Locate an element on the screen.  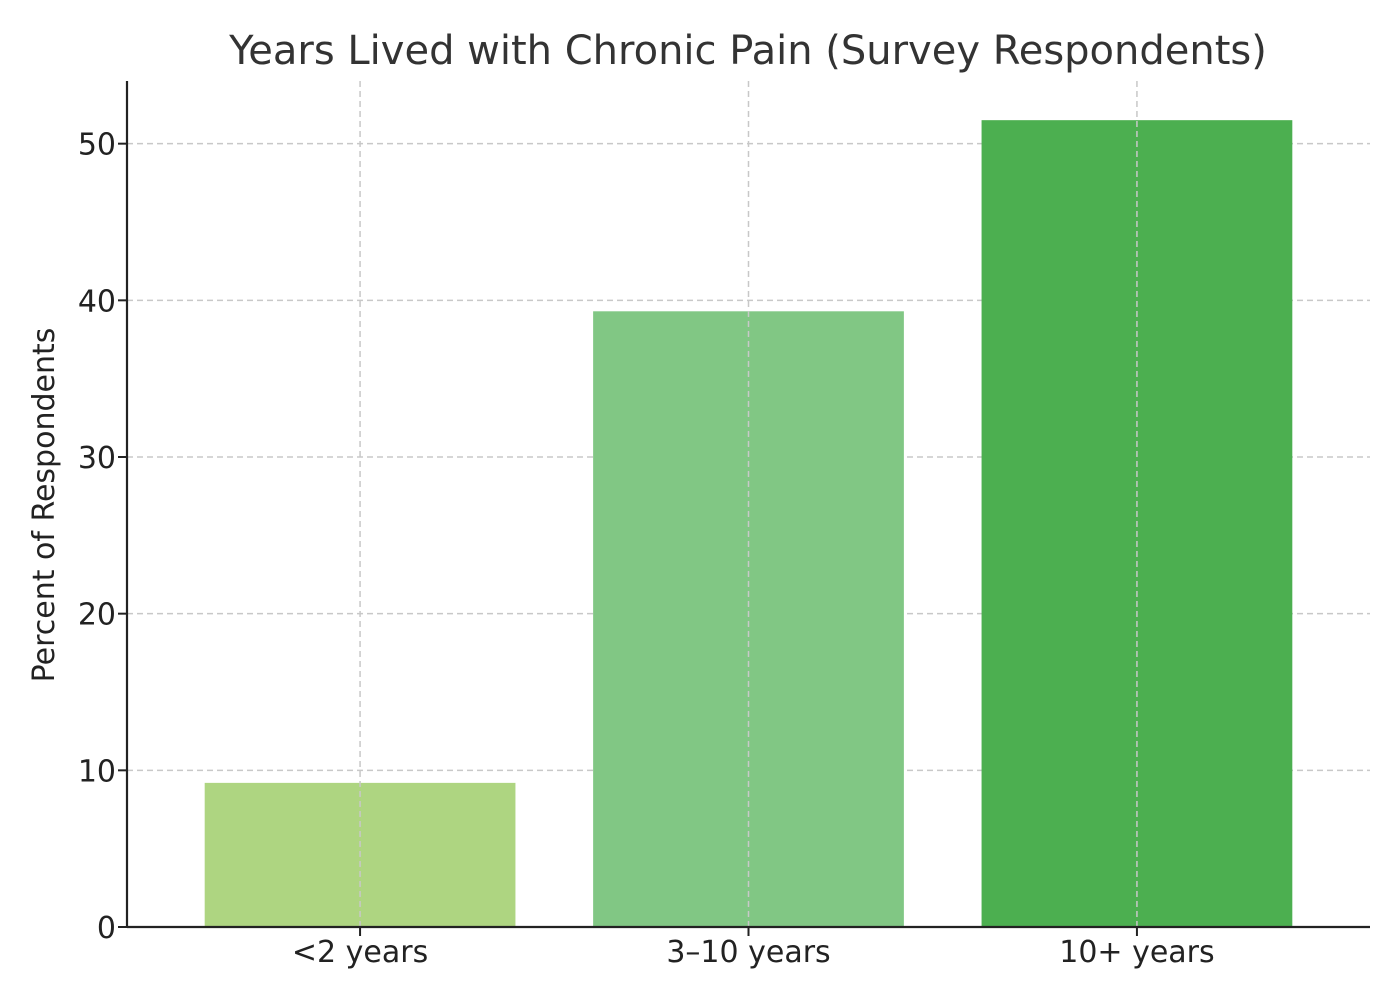
x-tick-labels: <2 years 3–10 years 10+ years is located at coordinates (753, 952).